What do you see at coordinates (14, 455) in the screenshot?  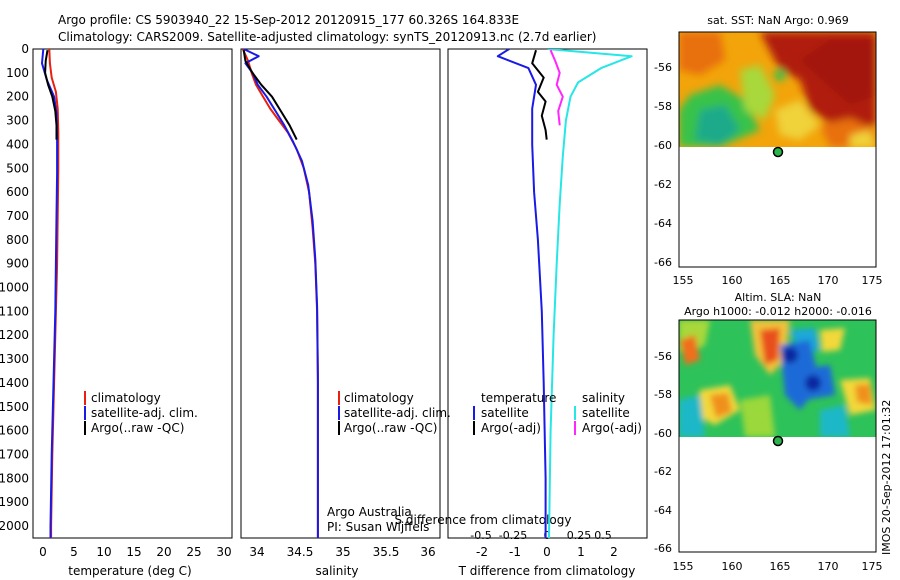 I see `depth-tick-label: 1700` at bounding box center [14, 455].